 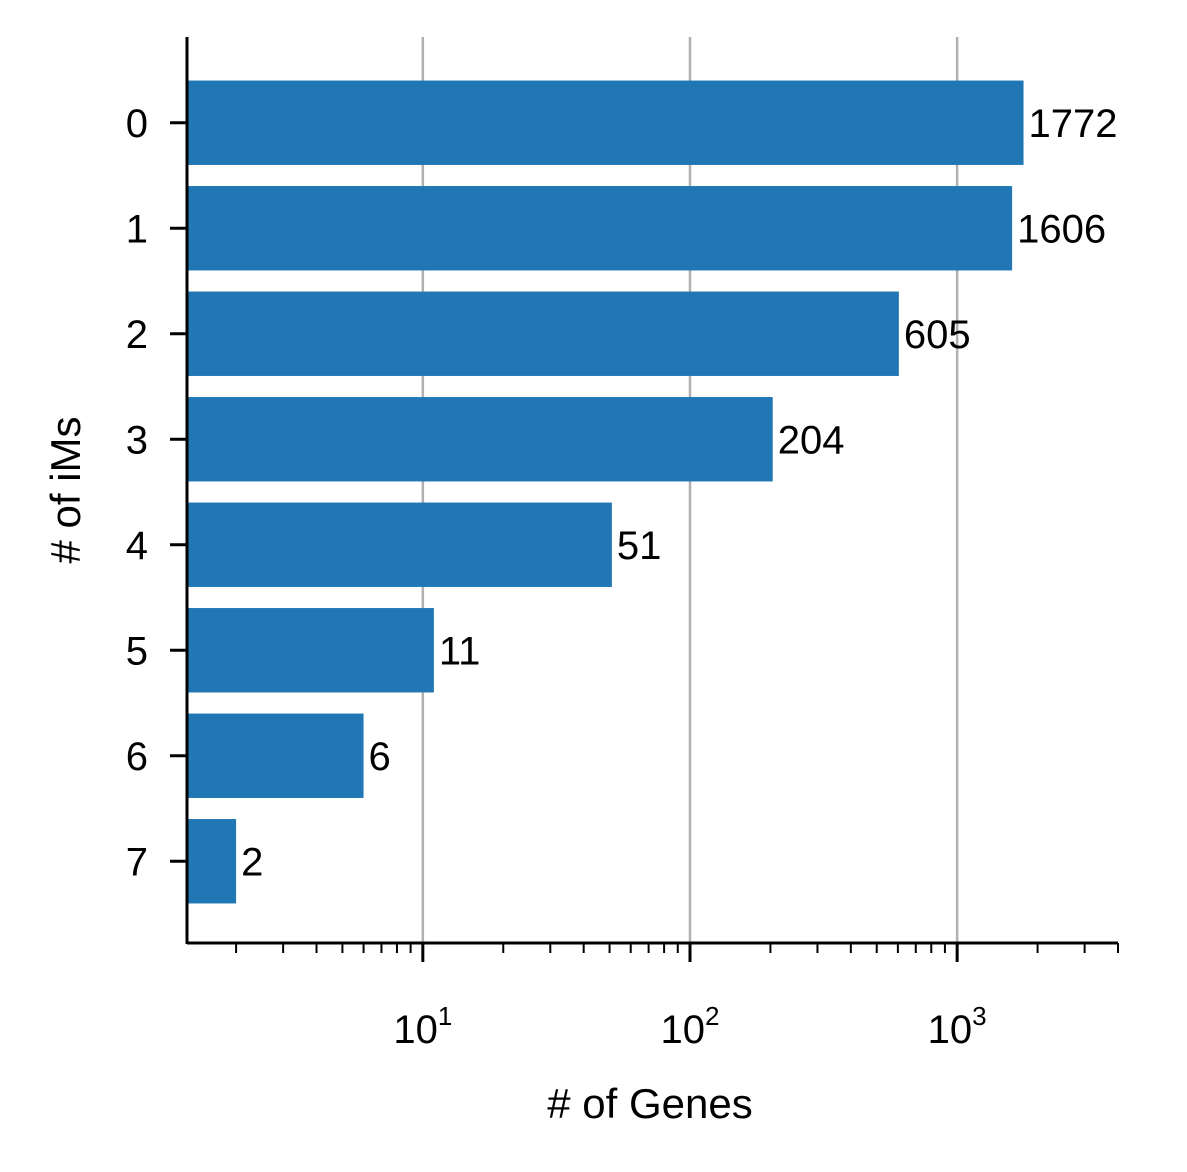 What do you see at coordinates (422, 1026) in the screenshot?
I see `x-tick-label: 10¹` at bounding box center [422, 1026].